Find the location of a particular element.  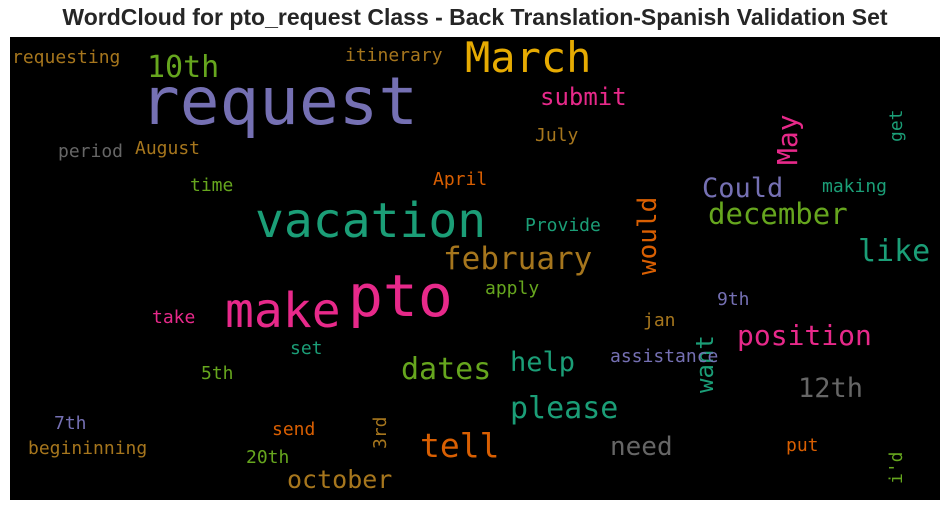

word-provide: Provide is located at coordinates (563, 225).